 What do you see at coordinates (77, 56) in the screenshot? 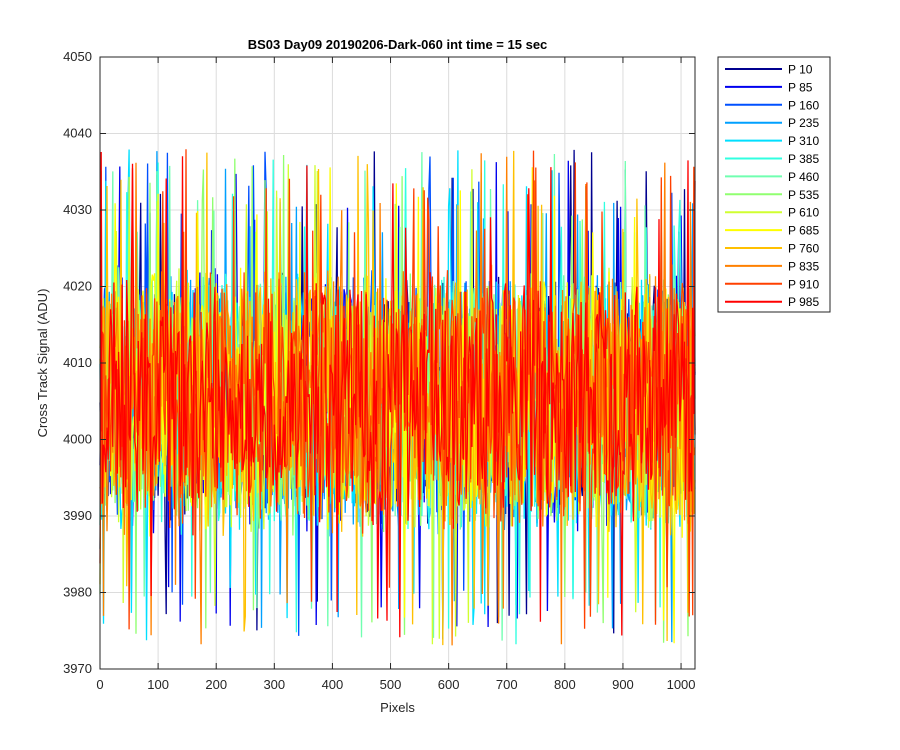
I see `y-tick-label: 4050` at bounding box center [77, 56].